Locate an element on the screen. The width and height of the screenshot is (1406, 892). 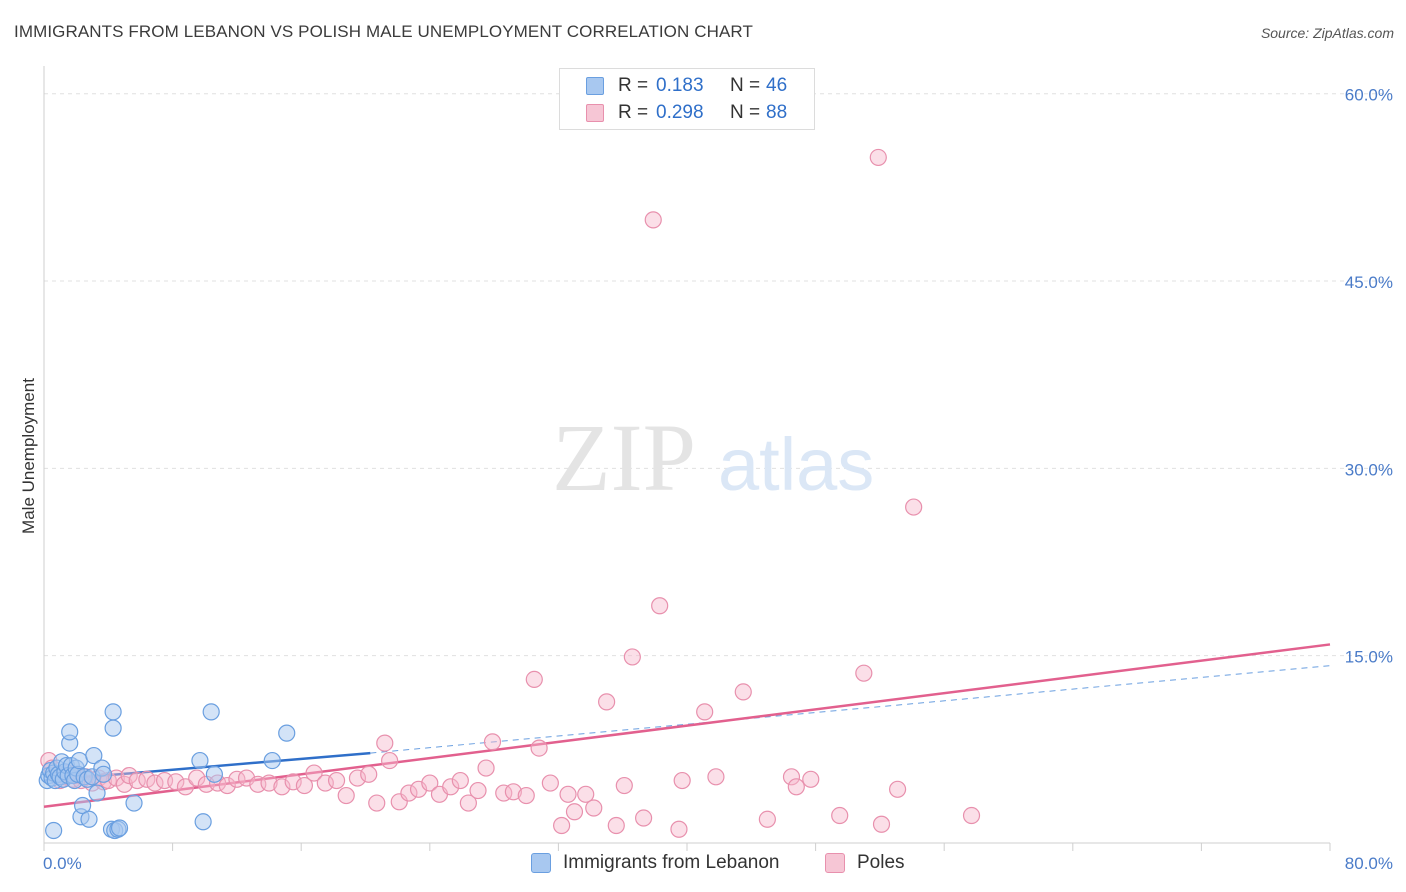
lebanon-points is located at coordinates (167, 771).